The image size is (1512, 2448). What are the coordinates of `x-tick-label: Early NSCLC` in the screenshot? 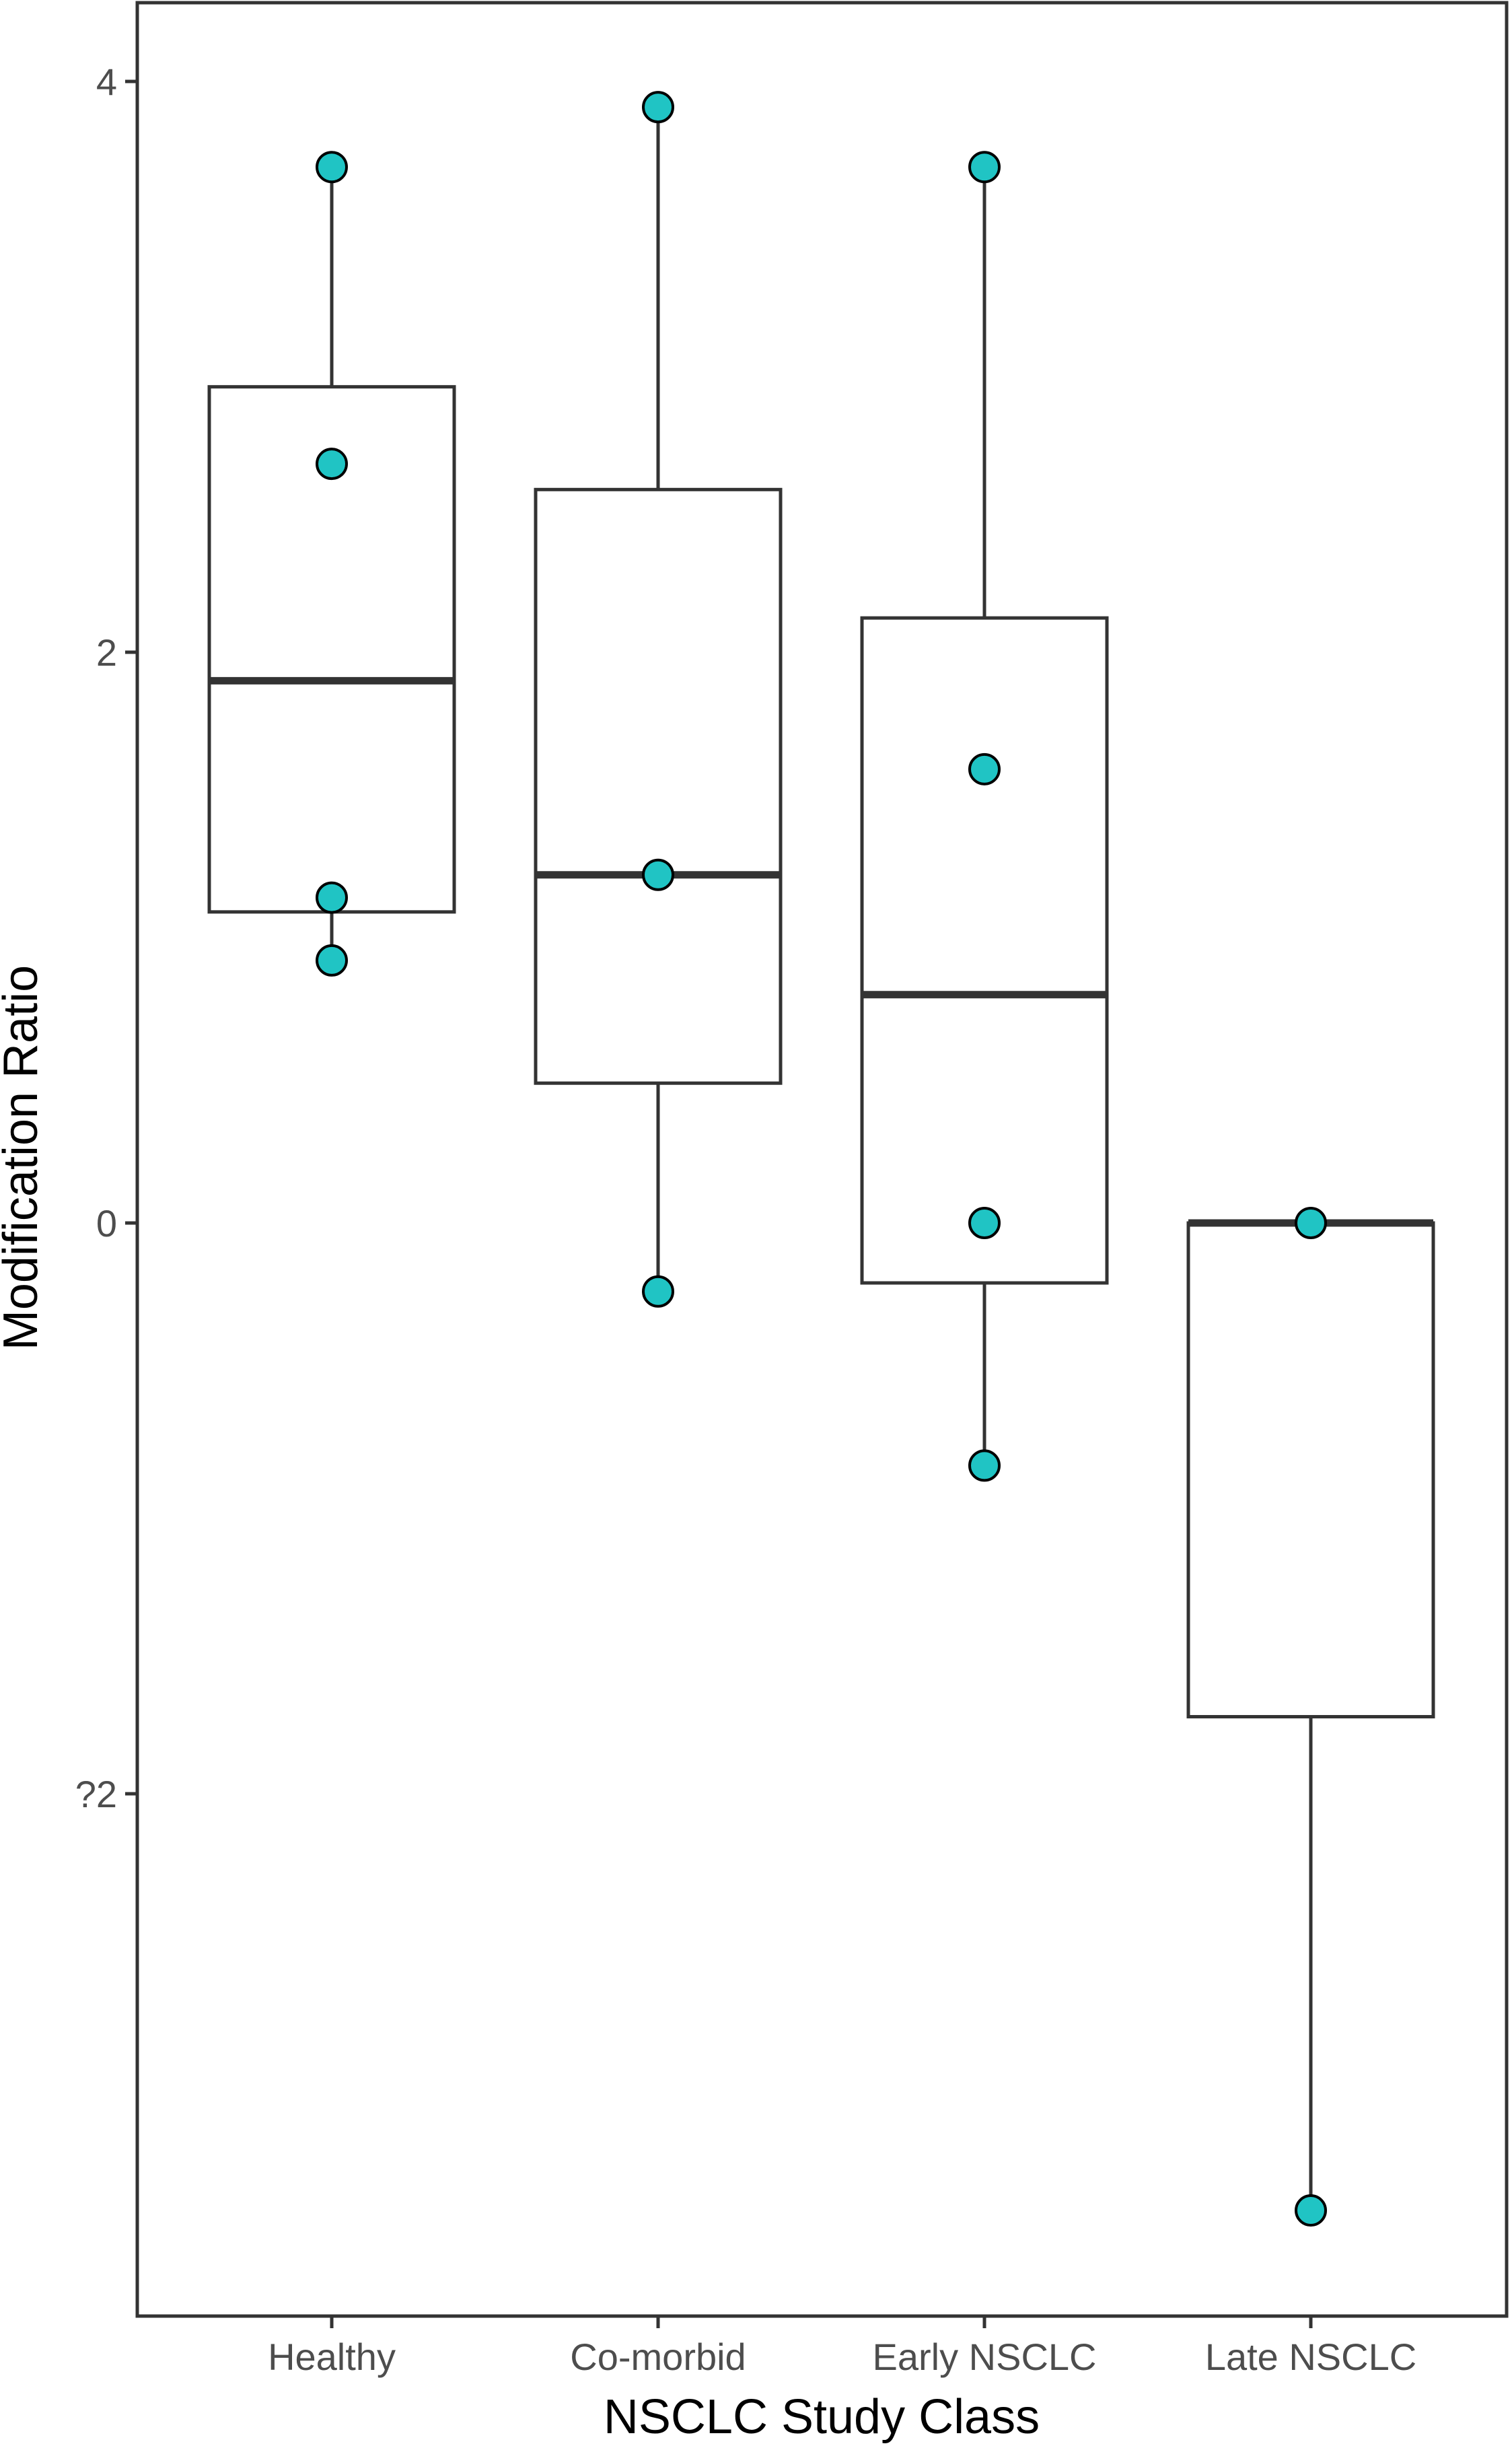 It's located at (985, 2357).